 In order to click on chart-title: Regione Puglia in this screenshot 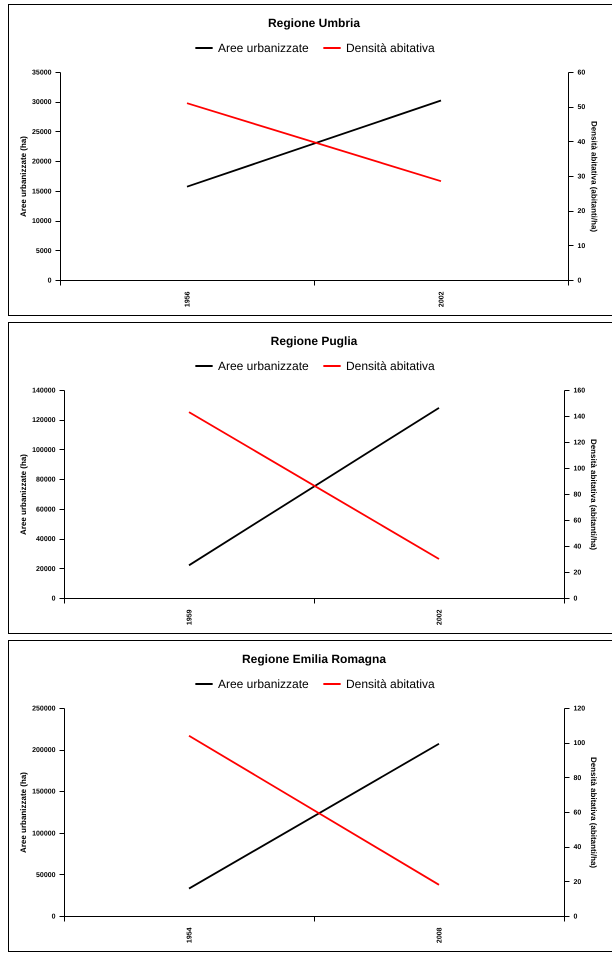, I will do `click(314, 341)`.